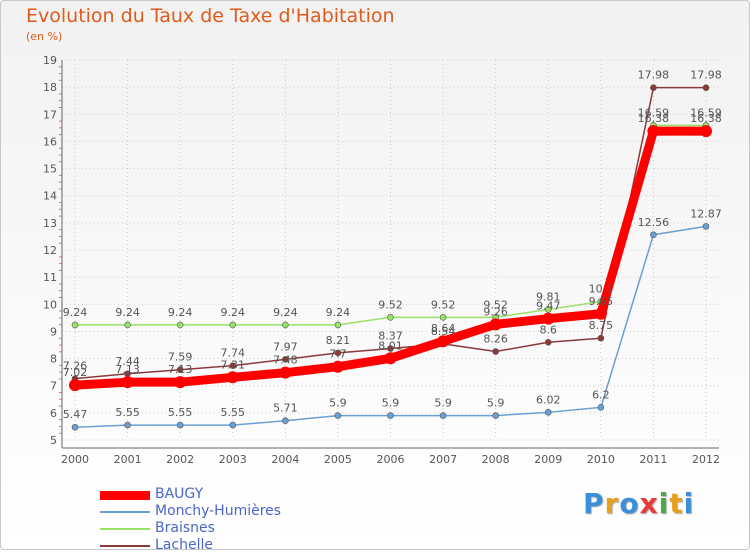  Describe the element at coordinates (638, 503) in the screenshot. I see `proxiti-logo: Proxiti` at that location.